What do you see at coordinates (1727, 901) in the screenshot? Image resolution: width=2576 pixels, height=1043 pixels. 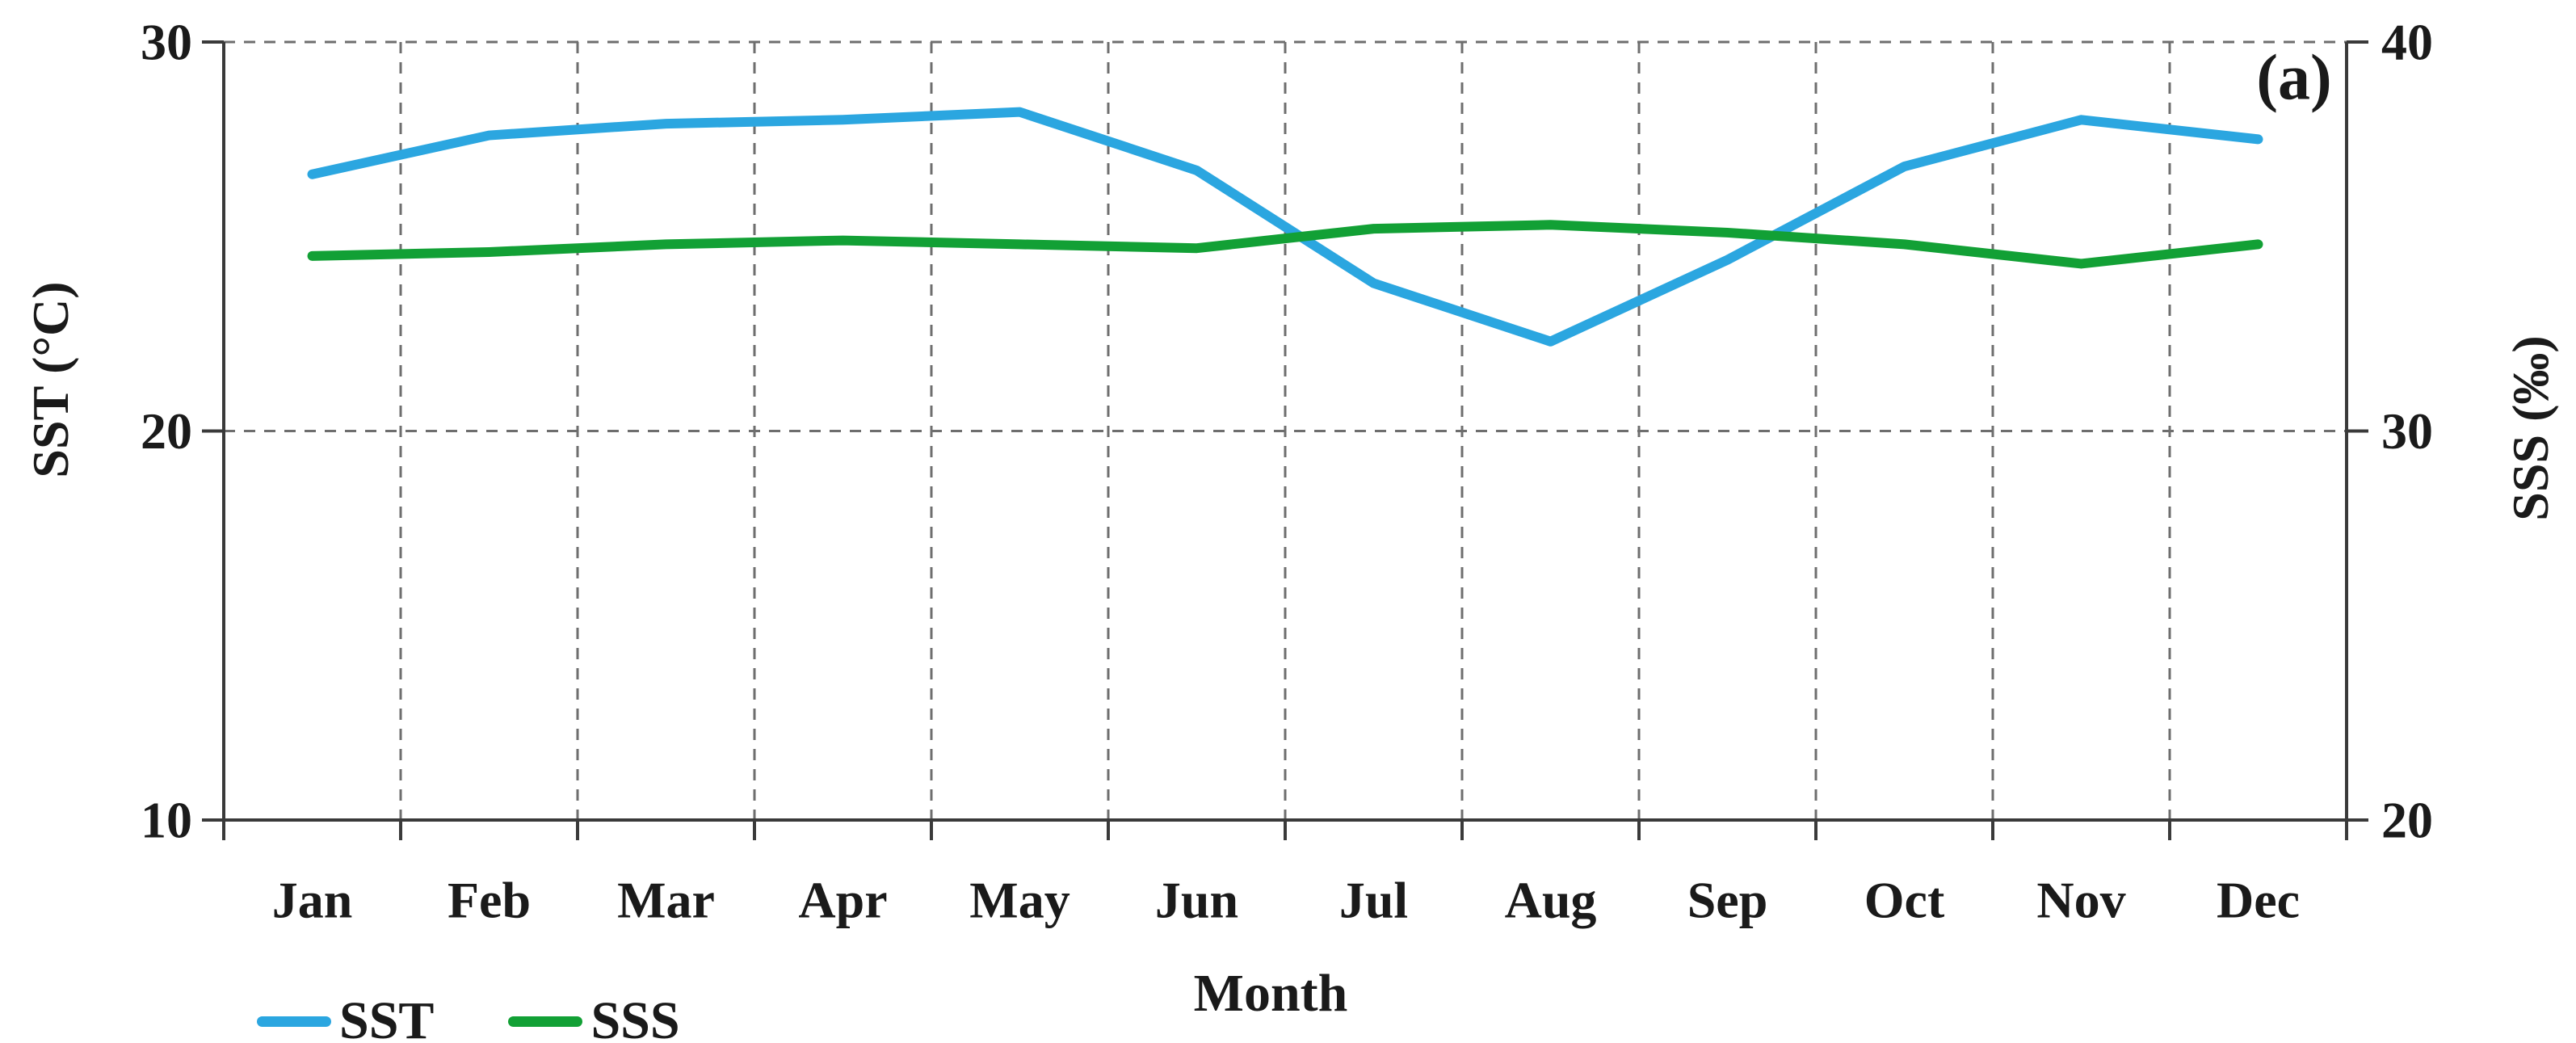 I see `month-label: Sep` at bounding box center [1727, 901].